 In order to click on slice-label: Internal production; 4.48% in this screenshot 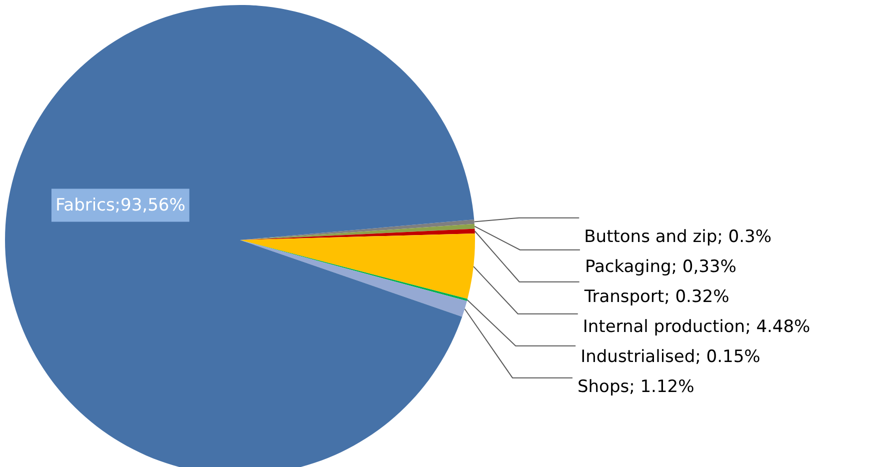, I will do `click(696, 326)`.